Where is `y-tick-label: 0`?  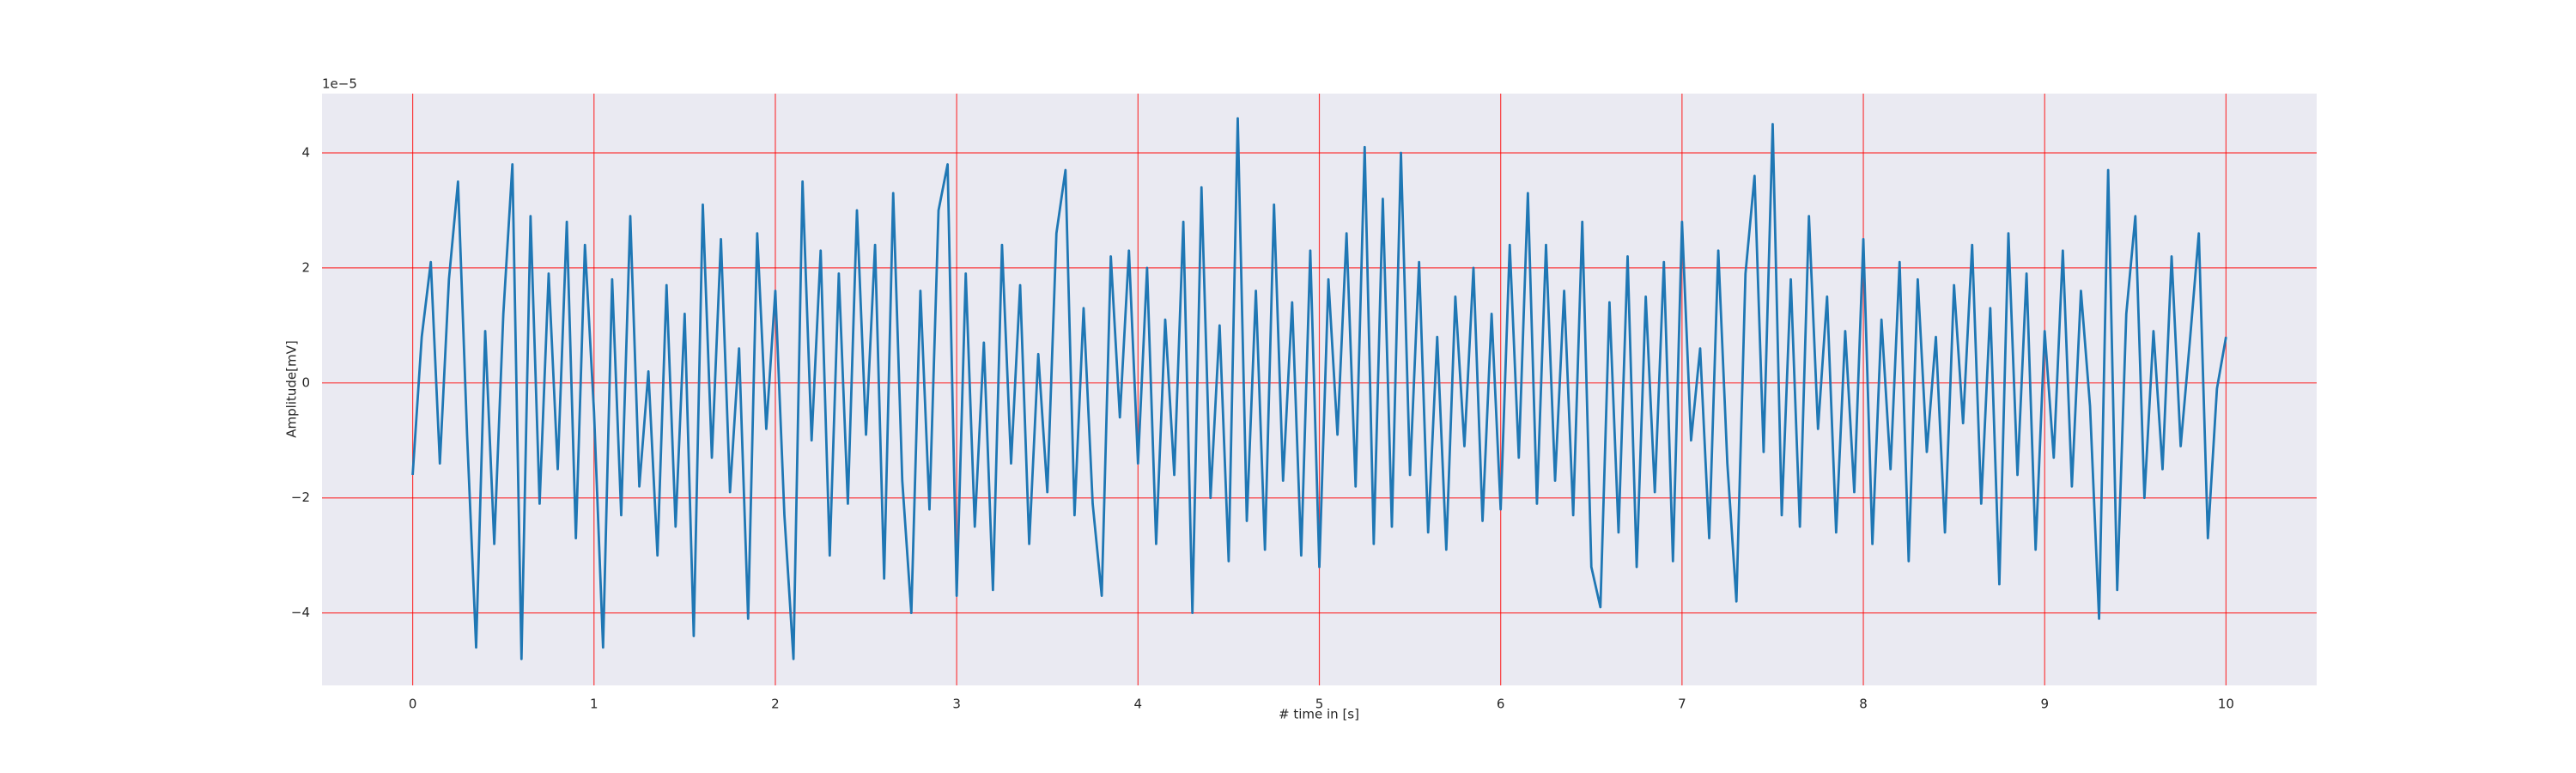 y-tick-label: 0 is located at coordinates (305, 382).